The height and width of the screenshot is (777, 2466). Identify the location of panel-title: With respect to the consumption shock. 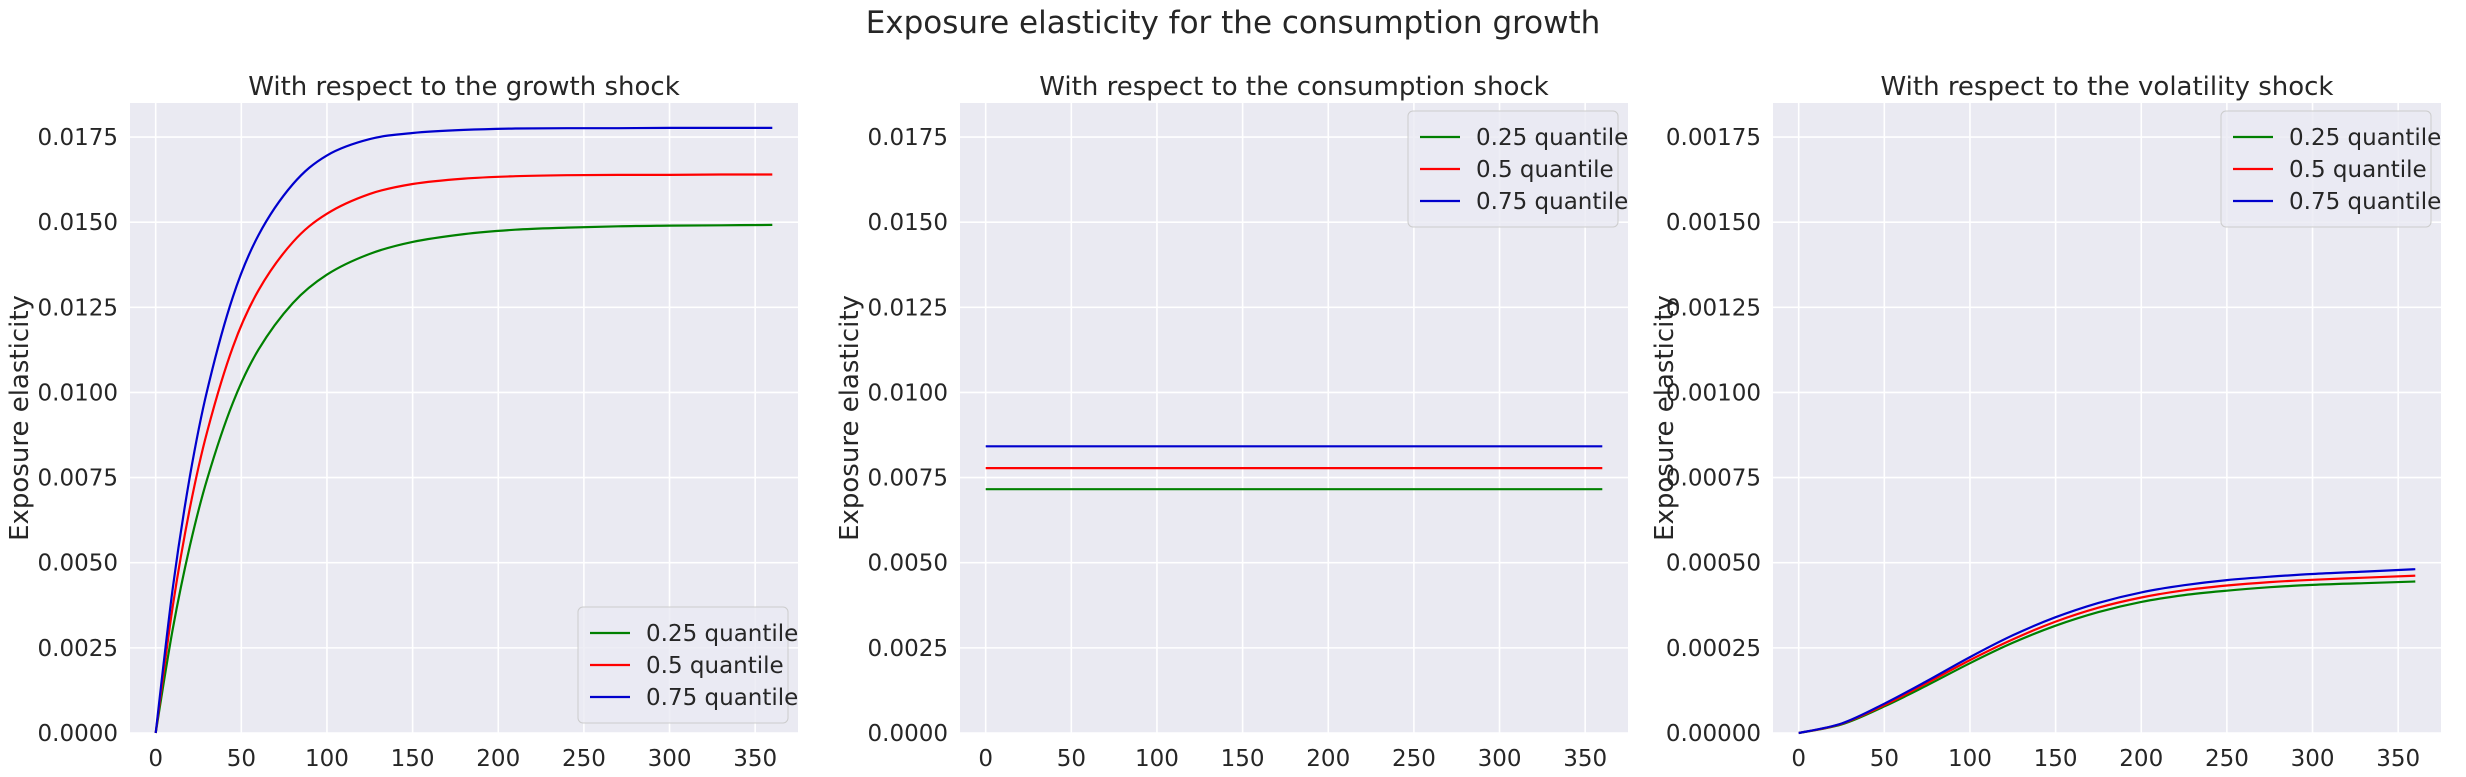
(1293, 87).